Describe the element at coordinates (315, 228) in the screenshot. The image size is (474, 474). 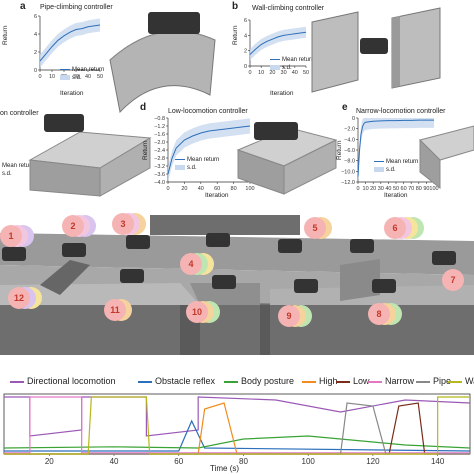
I see `waypoint-badge-5: 5` at that location.